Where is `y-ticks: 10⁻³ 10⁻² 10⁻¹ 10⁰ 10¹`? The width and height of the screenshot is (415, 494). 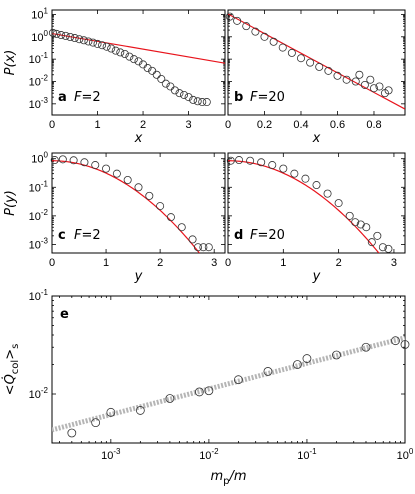
y-ticks: 10⁻³ 10⁻² 10⁻¹ 10⁰ 10¹ is located at coordinates (127, 58).